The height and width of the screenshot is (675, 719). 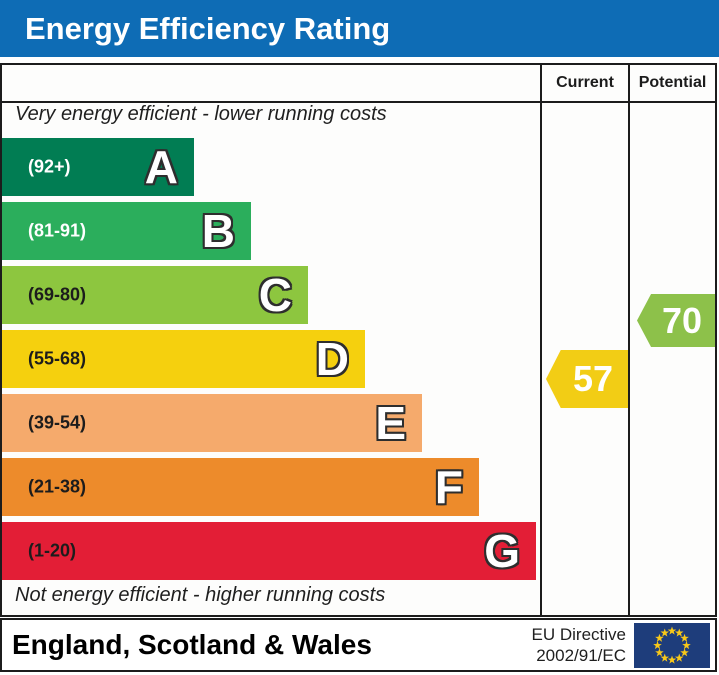 What do you see at coordinates (49, 166) in the screenshot?
I see `band-a-range: (92+)` at bounding box center [49, 166].